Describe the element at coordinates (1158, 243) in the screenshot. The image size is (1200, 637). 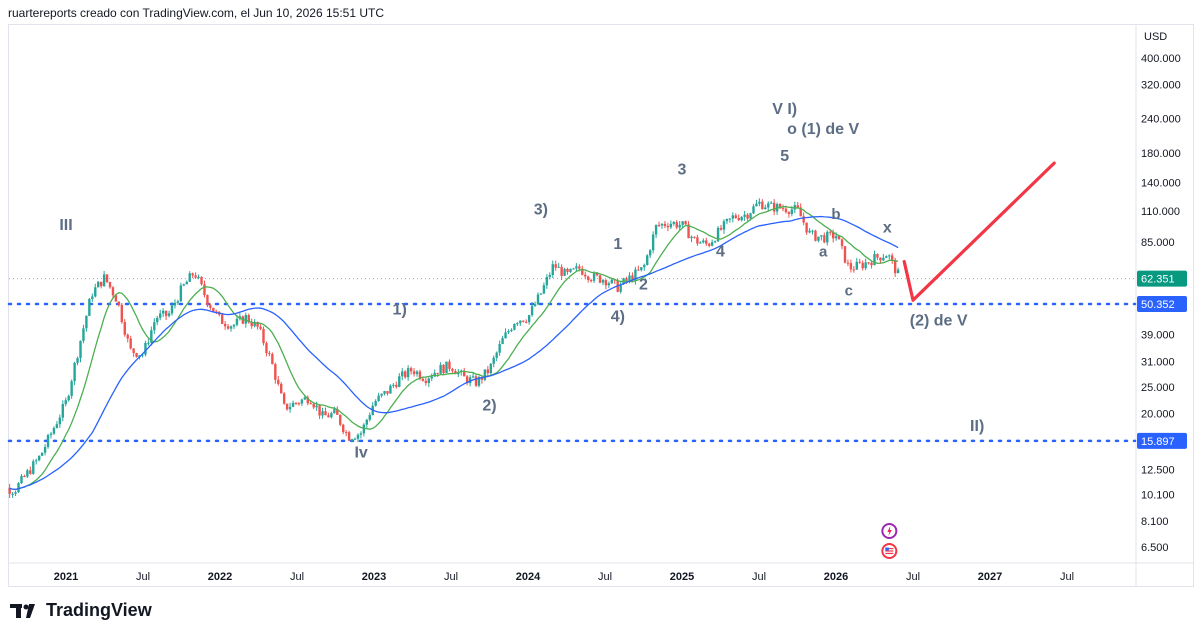
I see `price-tick-label: 85.000` at that location.